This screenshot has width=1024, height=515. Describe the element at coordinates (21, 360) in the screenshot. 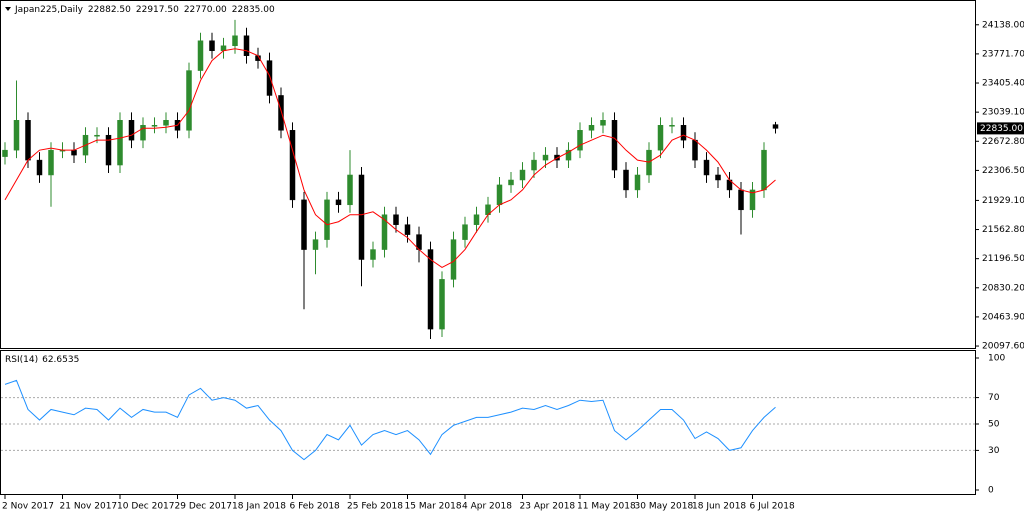

I see `rsi-name: RSI(14)` at that location.